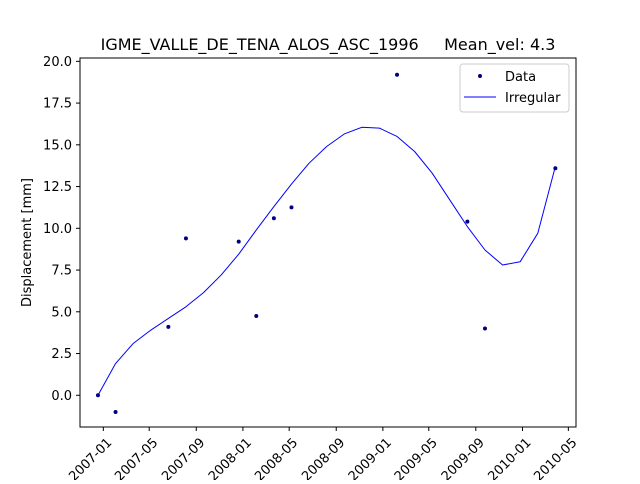 The image size is (640, 484). I want to click on y-tick-label: 12.5, so click(57, 187).